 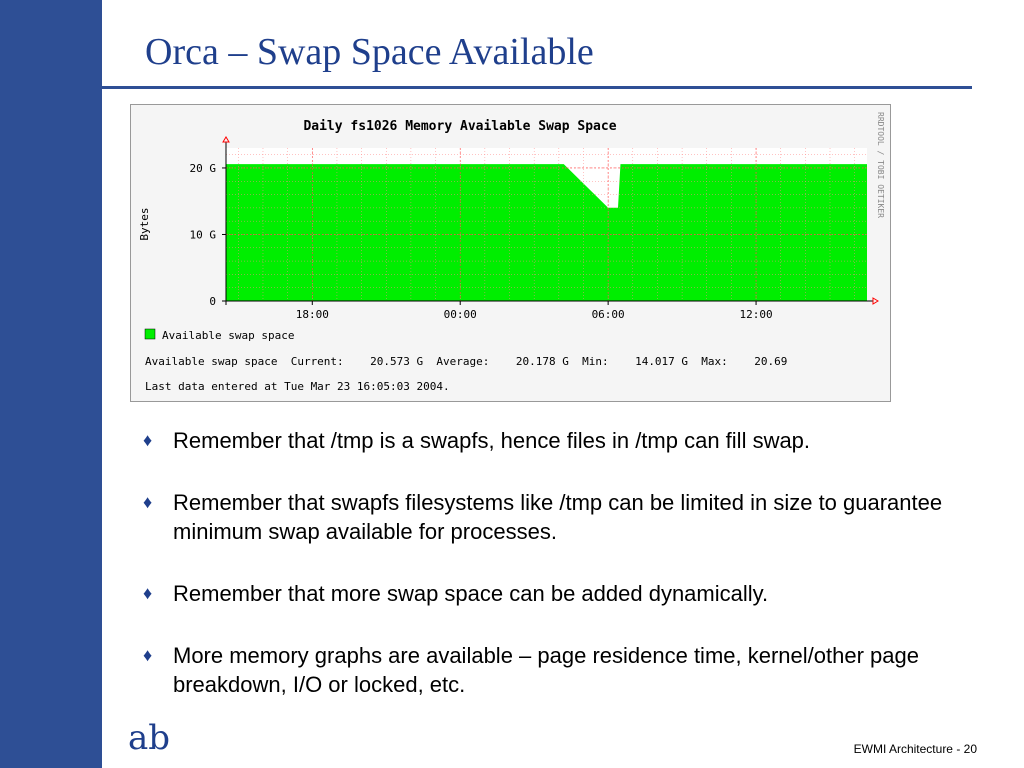 I want to click on chart-title: Daily fs1026 Memory Available Swap Space, so click(x=459, y=126).